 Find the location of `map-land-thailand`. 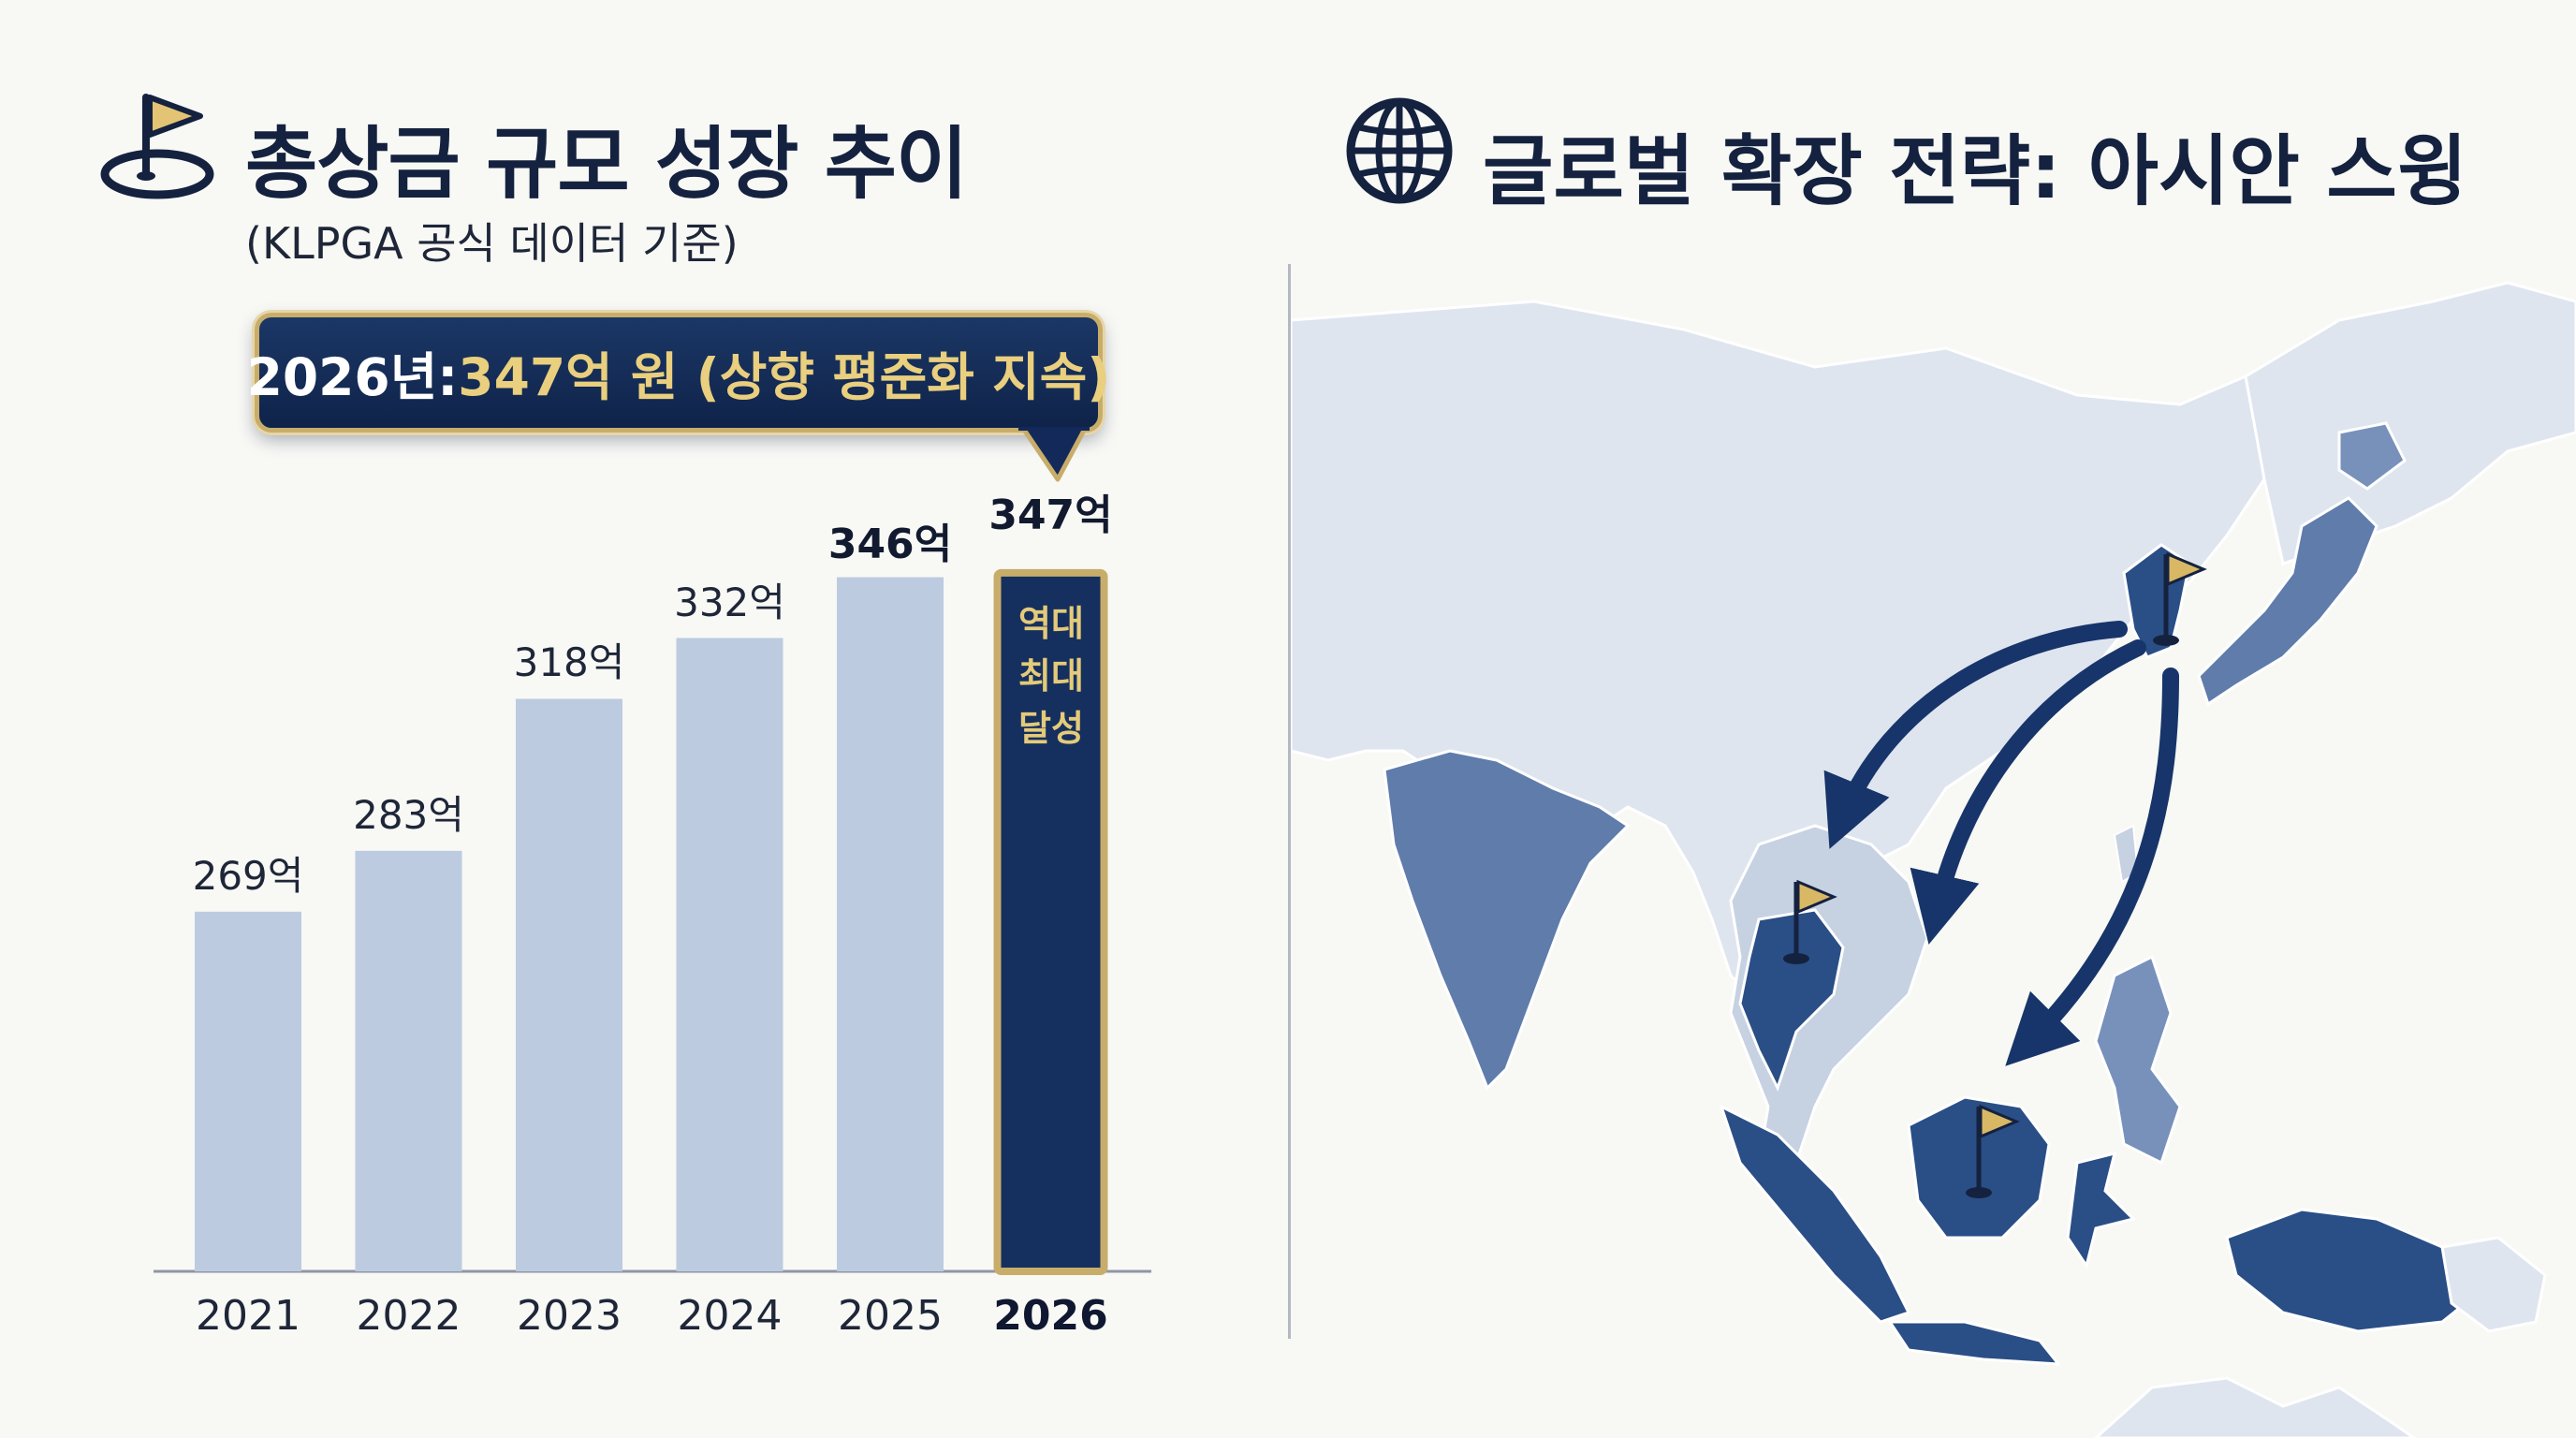

map-land-thailand is located at coordinates (1791, 1000).